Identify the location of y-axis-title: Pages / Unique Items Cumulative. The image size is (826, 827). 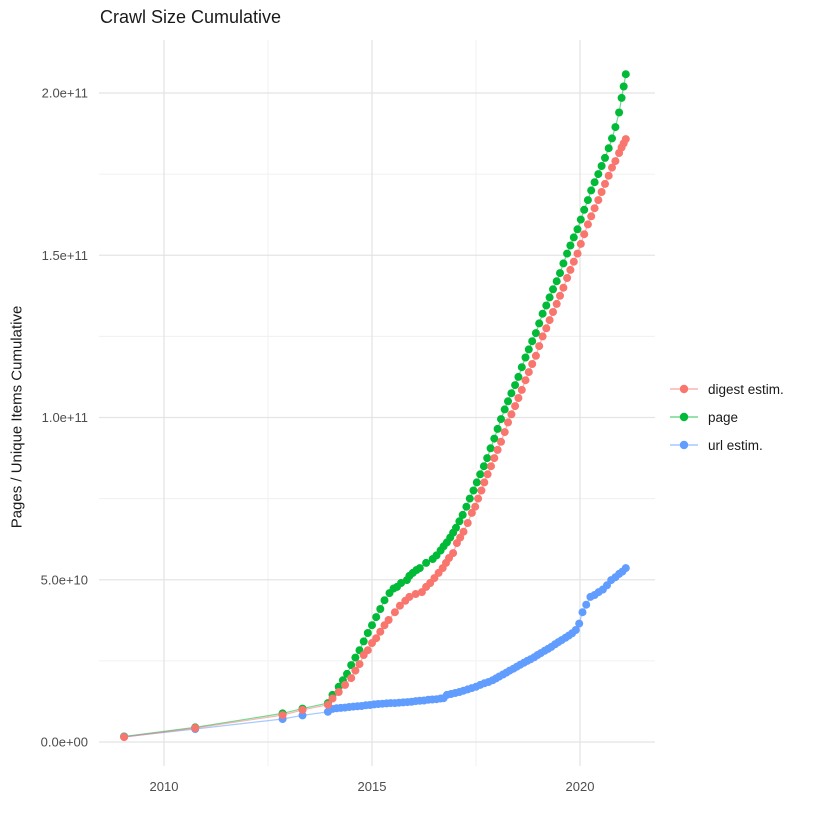
(17, 417).